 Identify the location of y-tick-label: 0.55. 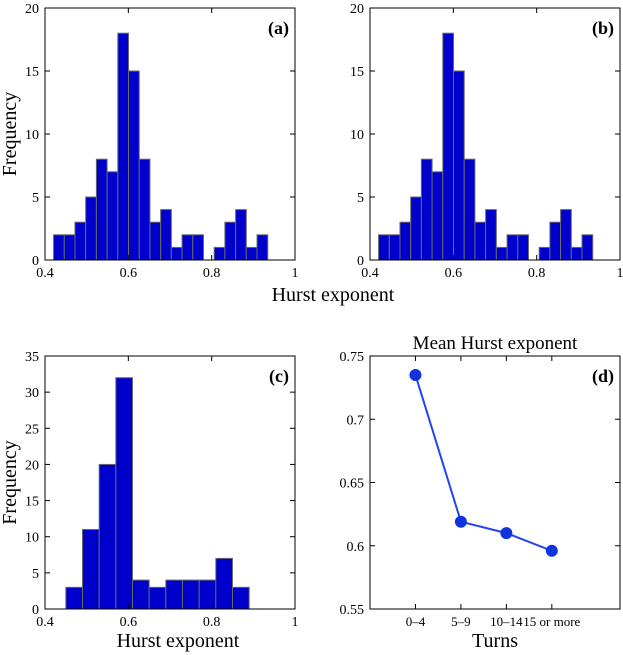
(352, 610).